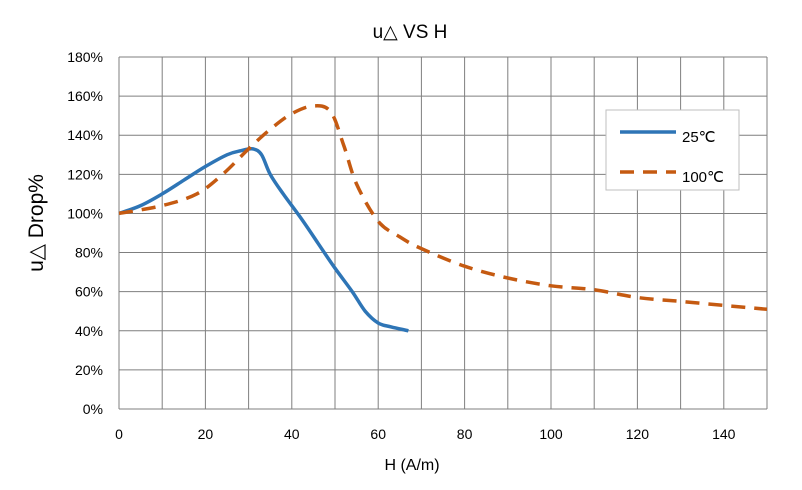  What do you see at coordinates (724, 434) in the screenshot?
I see `x-tick-label: 140` at bounding box center [724, 434].